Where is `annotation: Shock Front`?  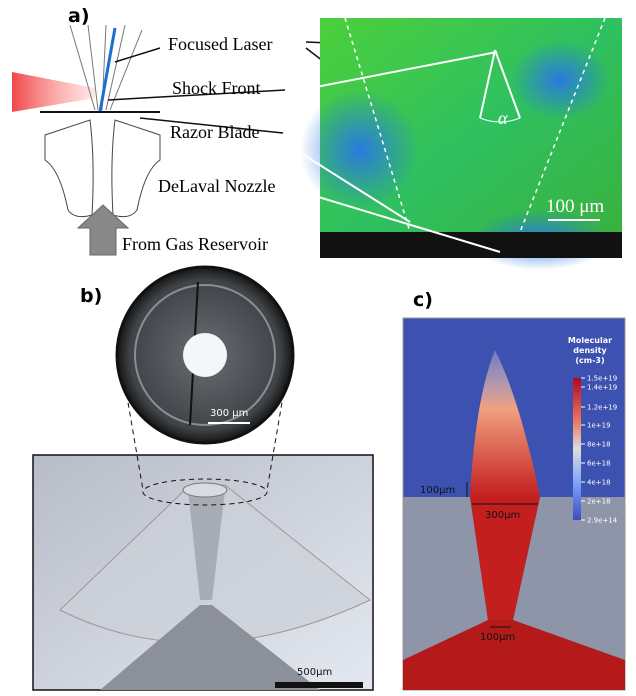 annotation: Shock Front is located at coordinates (216, 88).